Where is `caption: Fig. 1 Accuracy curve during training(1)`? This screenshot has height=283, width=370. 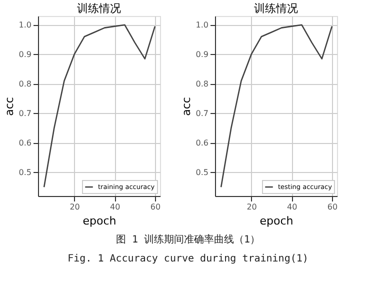
caption: Fig. 1 Accuracy curve during training(1) is located at coordinates (188, 259).